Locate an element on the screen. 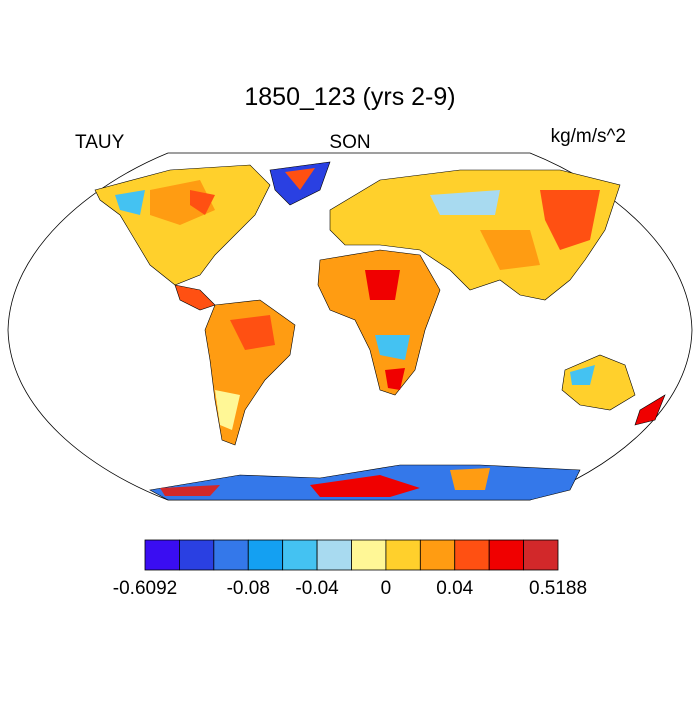  colorbar-label: 0 is located at coordinates (386, 588).